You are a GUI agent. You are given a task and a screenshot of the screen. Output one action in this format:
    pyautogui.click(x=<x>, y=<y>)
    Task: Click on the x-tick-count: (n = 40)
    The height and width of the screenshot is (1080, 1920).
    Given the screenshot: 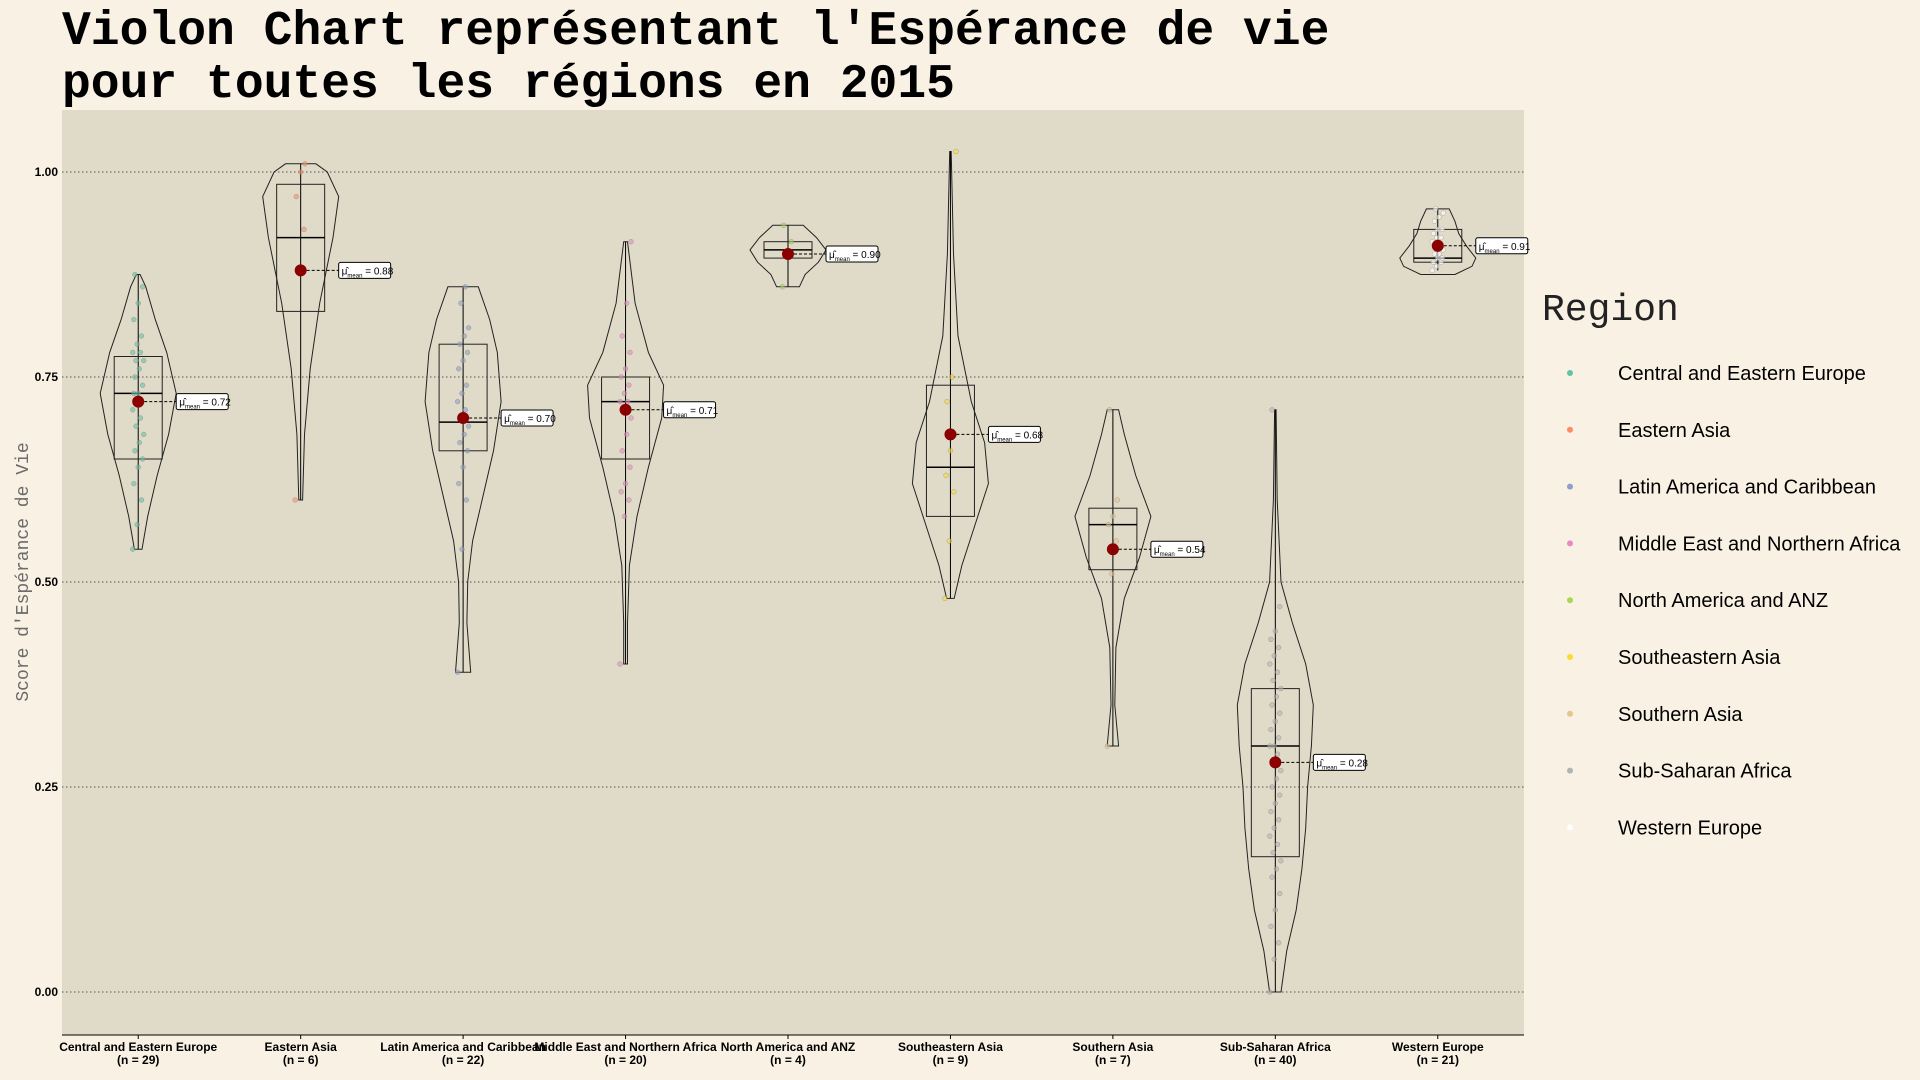 What is the action you would take?
    pyautogui.click(x=1275, y=1060)
    